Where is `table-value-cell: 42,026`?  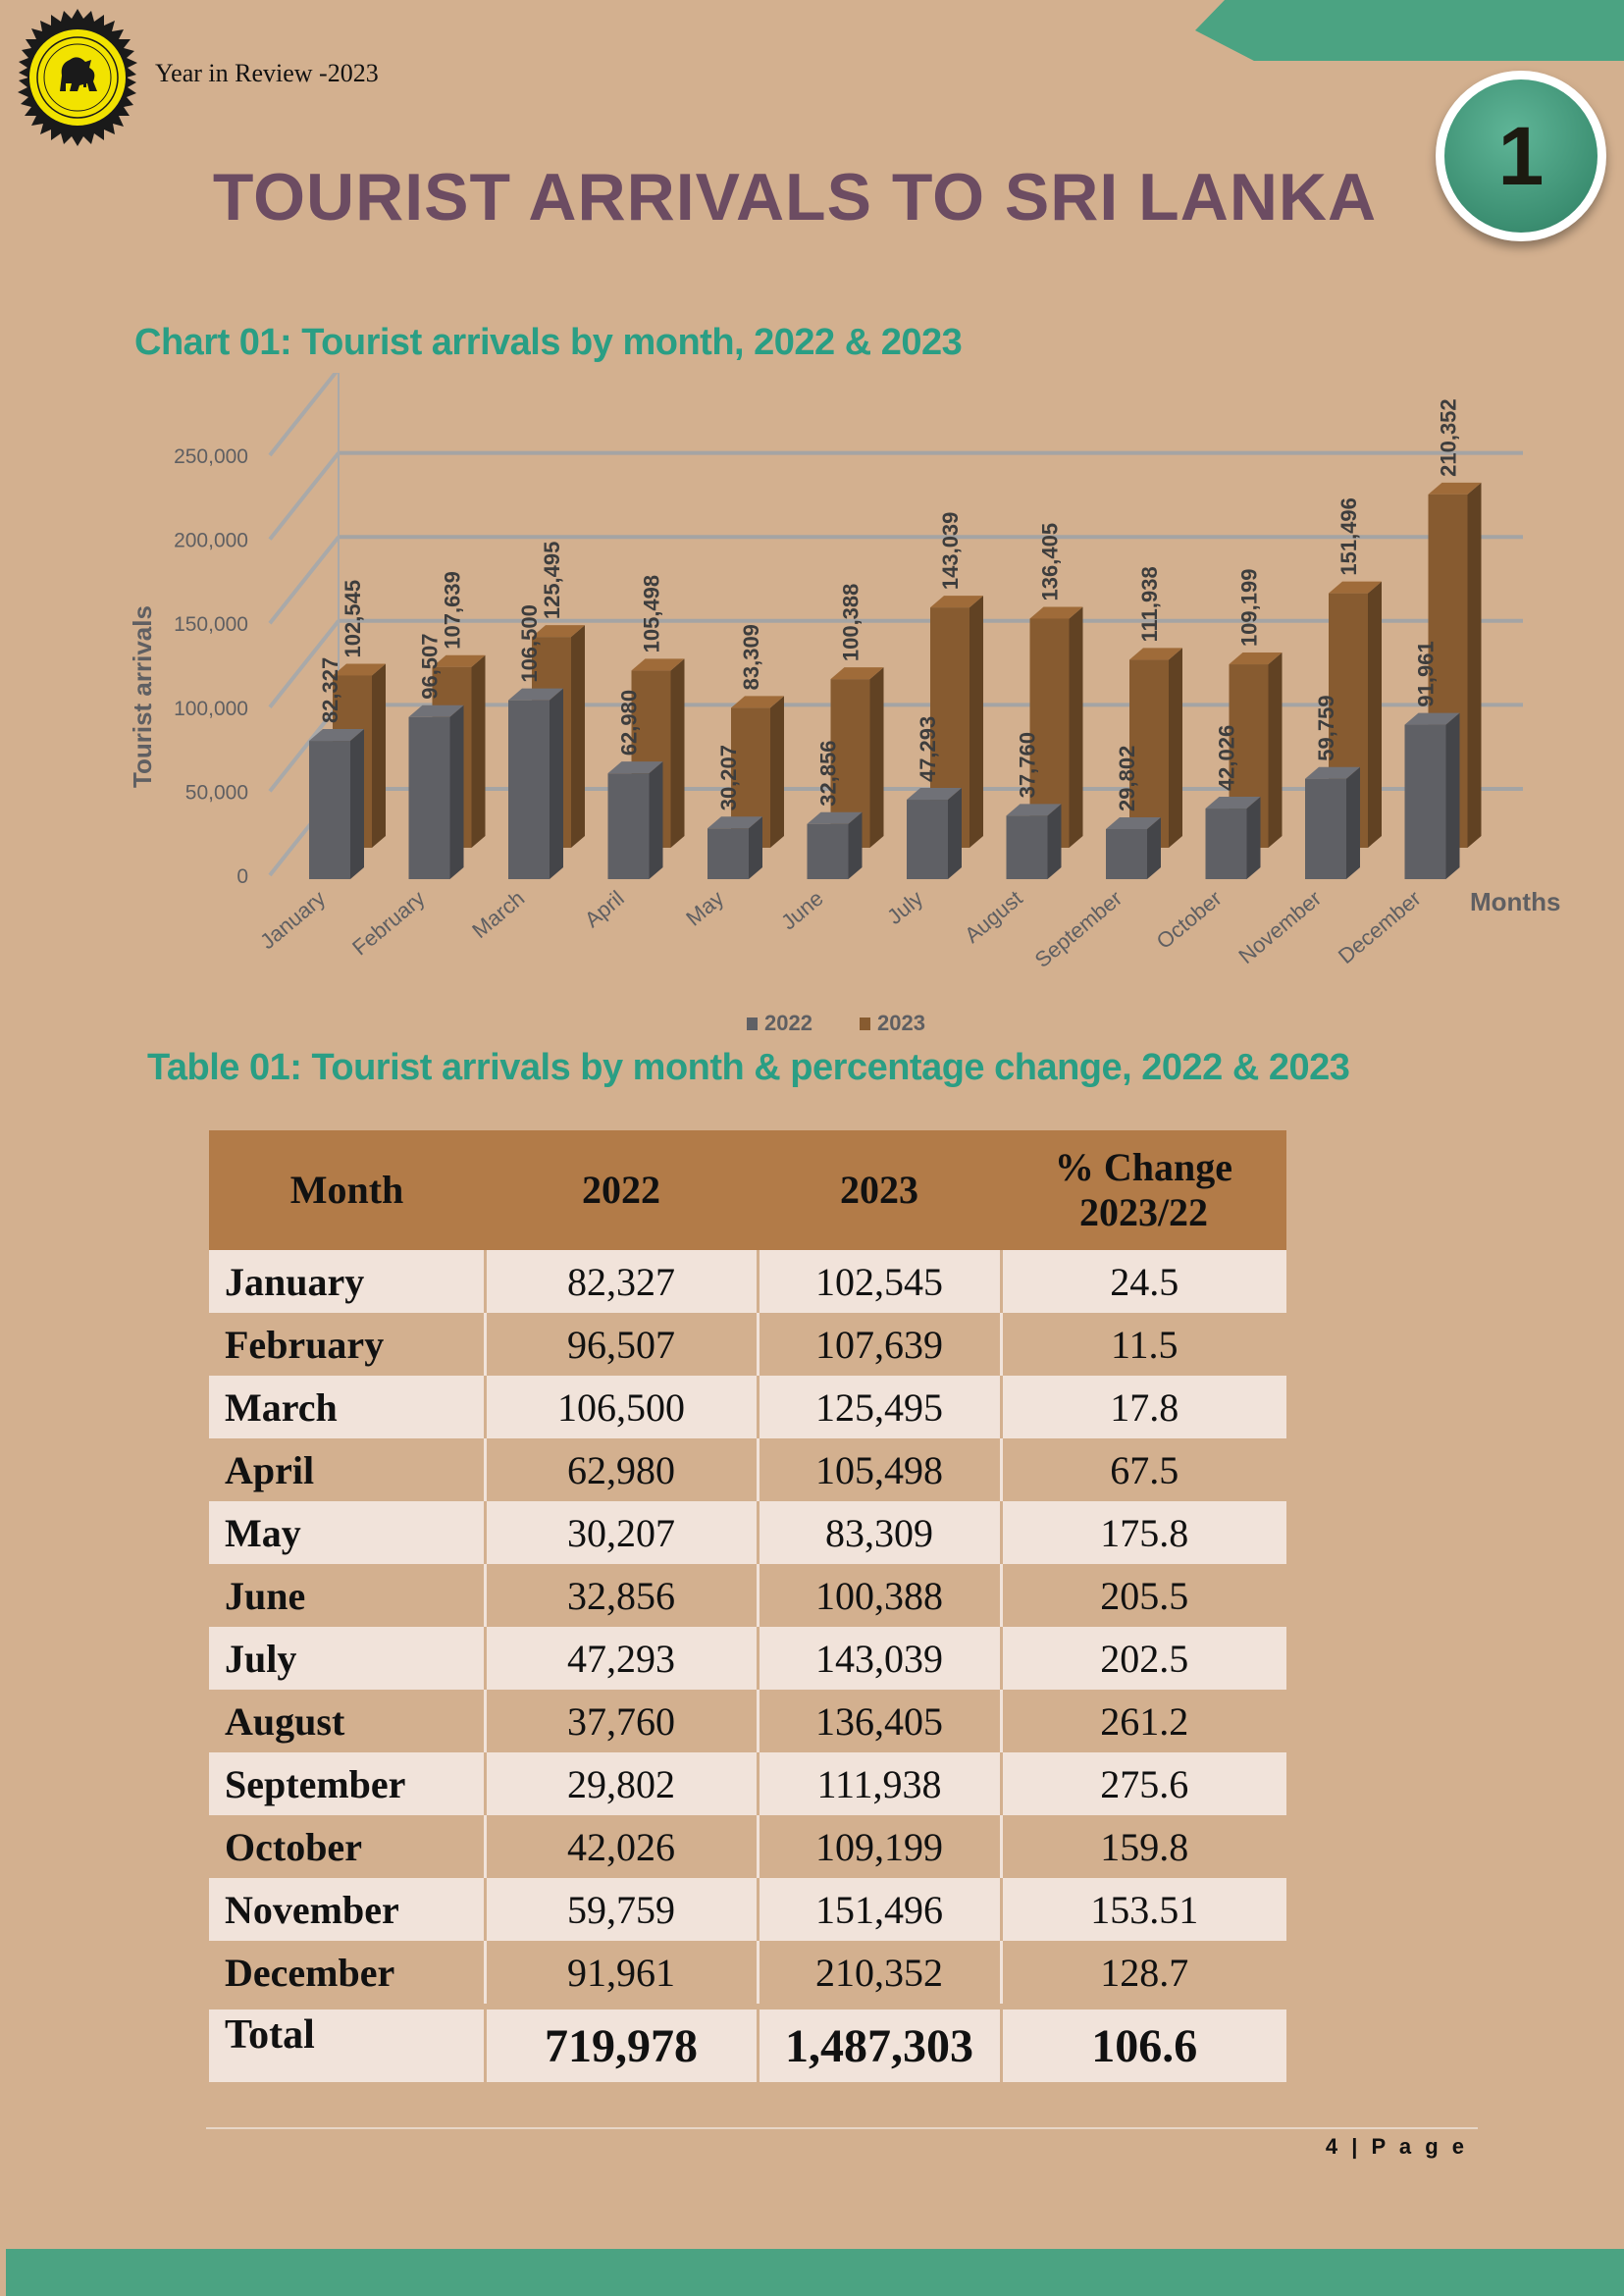 table-value-cell: 42,026 is located at coordinates (622, 1846).